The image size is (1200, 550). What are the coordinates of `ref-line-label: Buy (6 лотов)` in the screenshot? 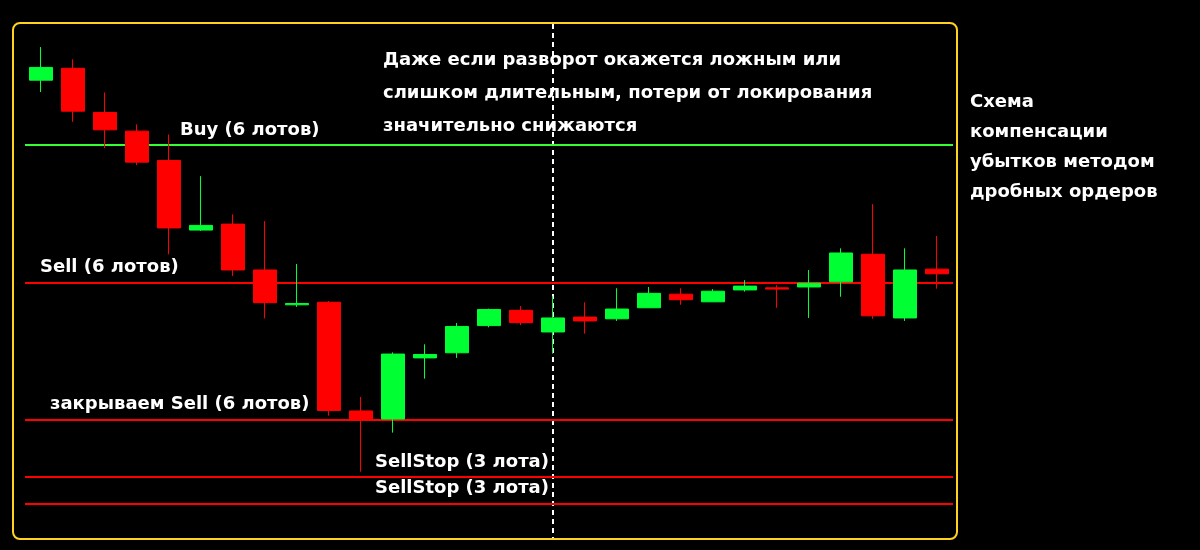 It's located at (250, 128).